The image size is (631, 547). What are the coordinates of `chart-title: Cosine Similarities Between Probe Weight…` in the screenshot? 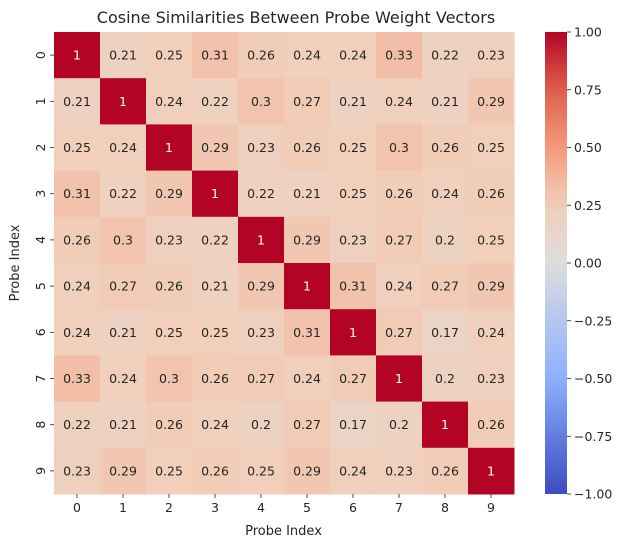 It's located at (296, 17).